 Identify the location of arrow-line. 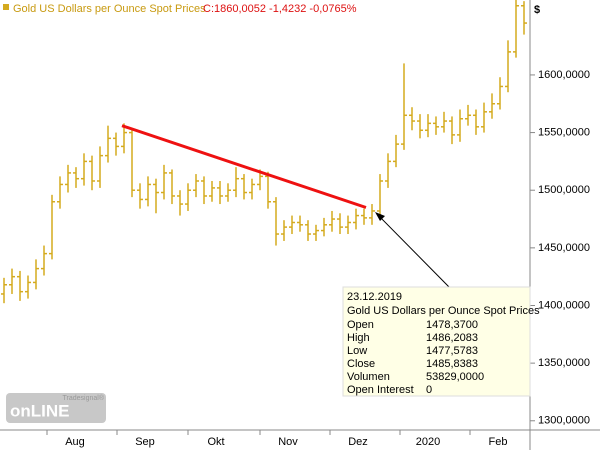
(415, 252).